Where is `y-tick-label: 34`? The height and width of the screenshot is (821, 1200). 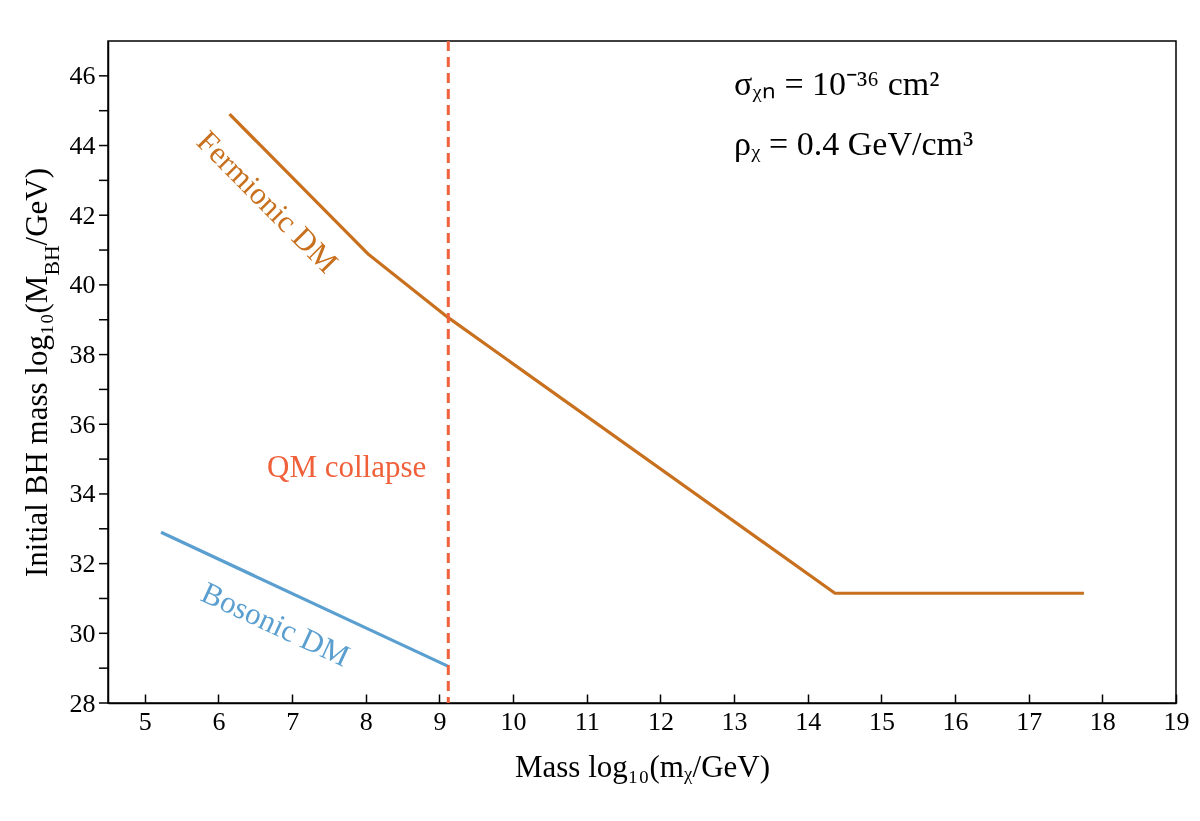 y-tick-label: 34 is located at coordinates (82, 494).